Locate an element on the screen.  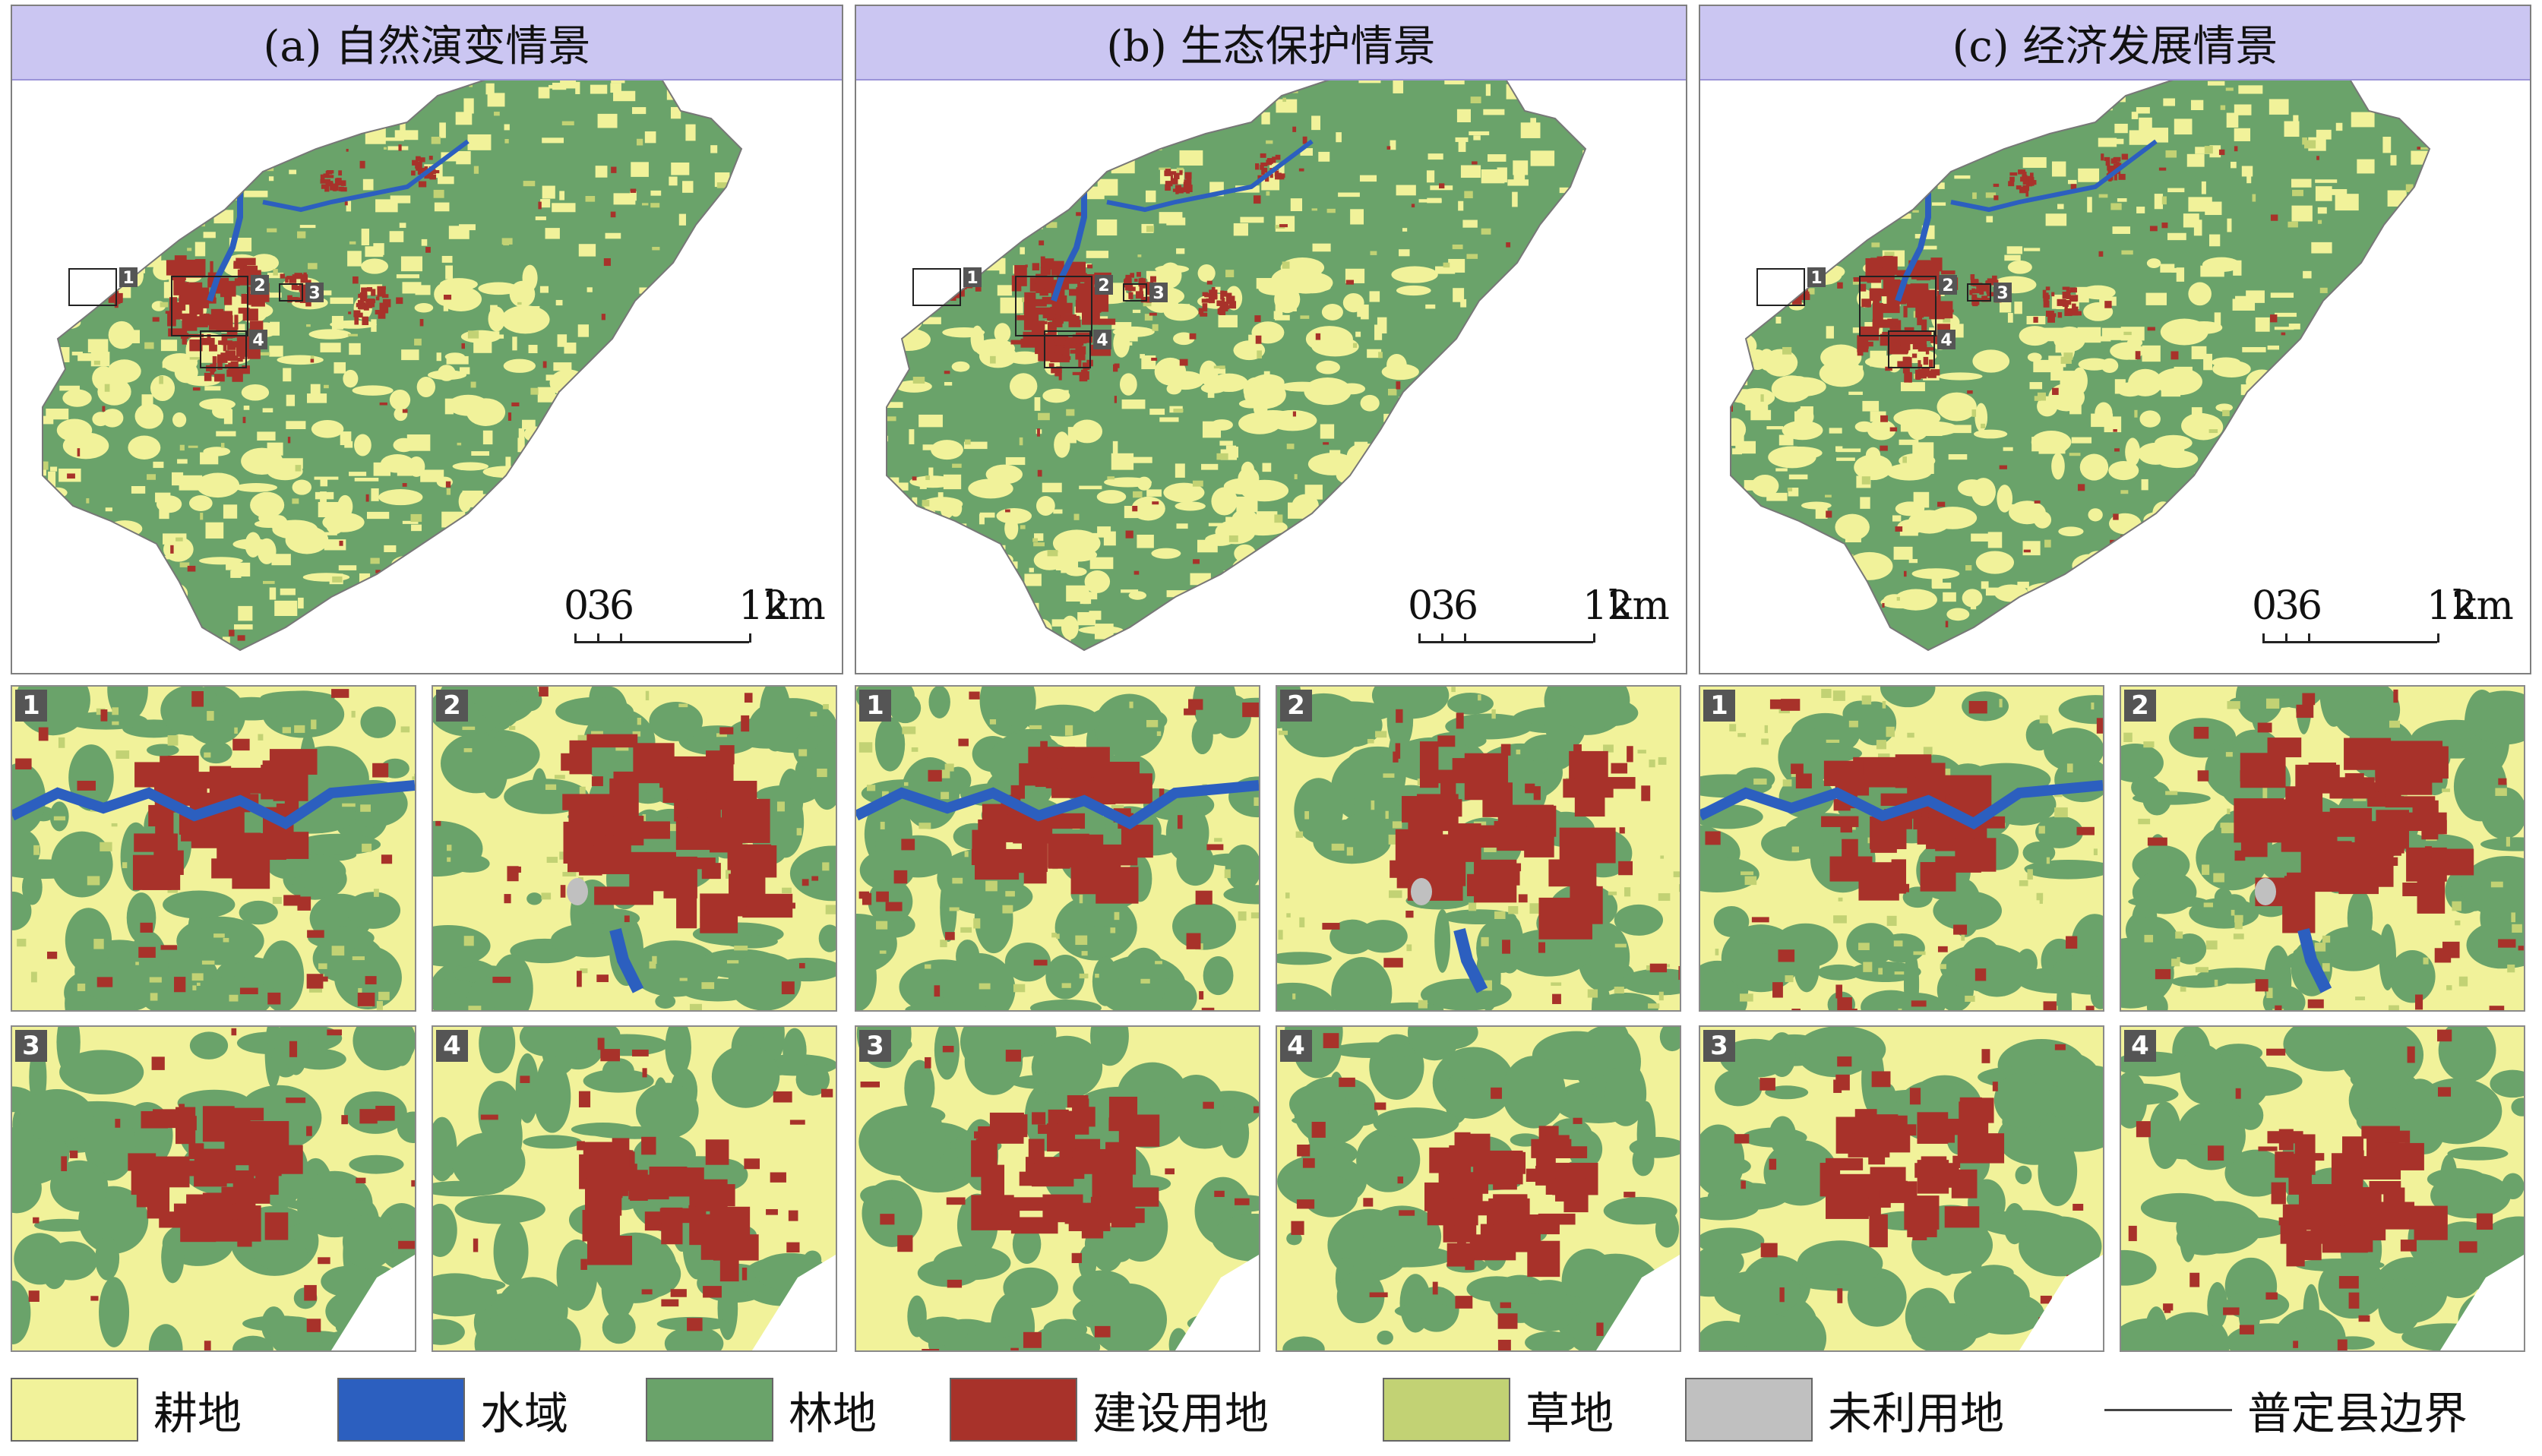
legend-label: 水域 is located at coordinates (524, 1413).